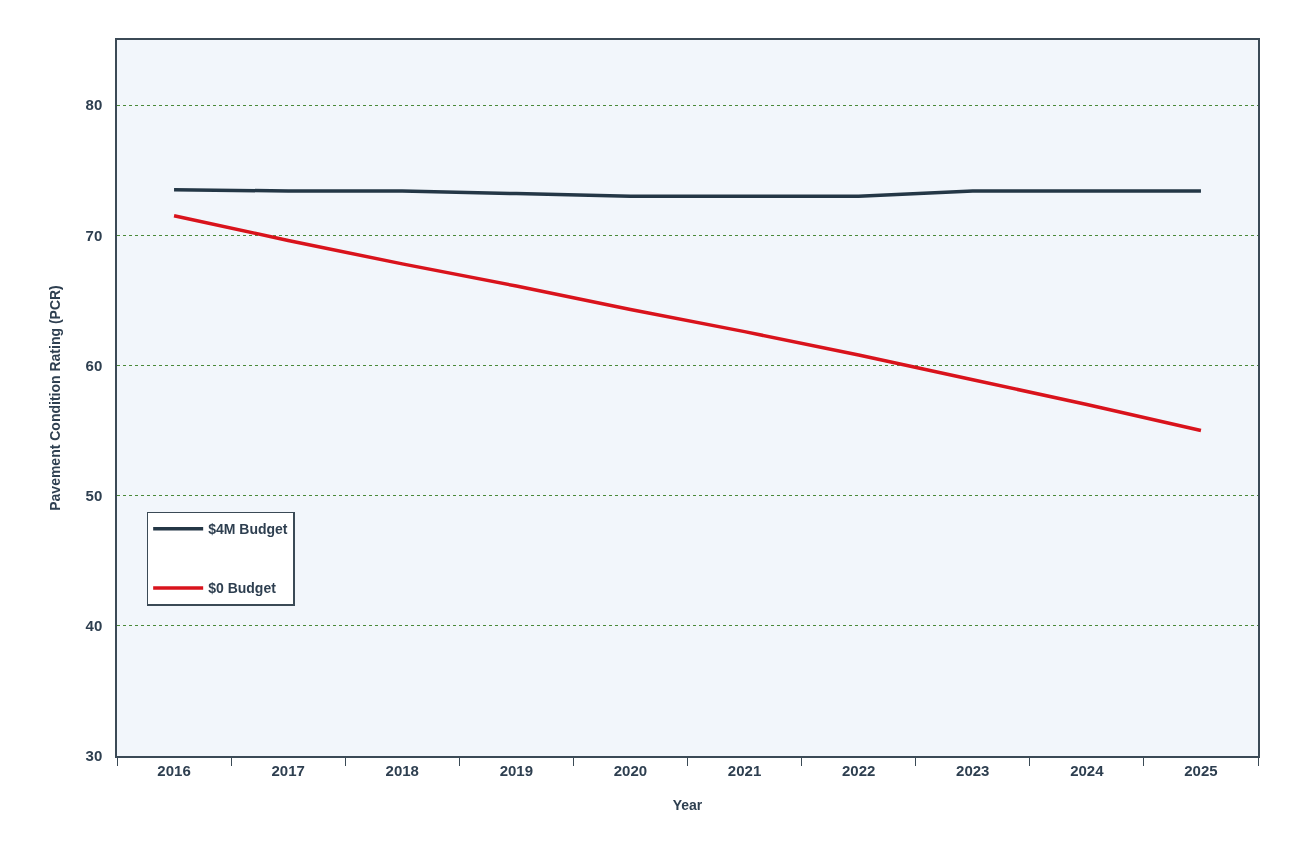 The image size is (1294, 856). What do you see at coordinates (248, 529) in the screenshot?
I see `legend-label: $4M Budget` at bounding box center [248, 529].